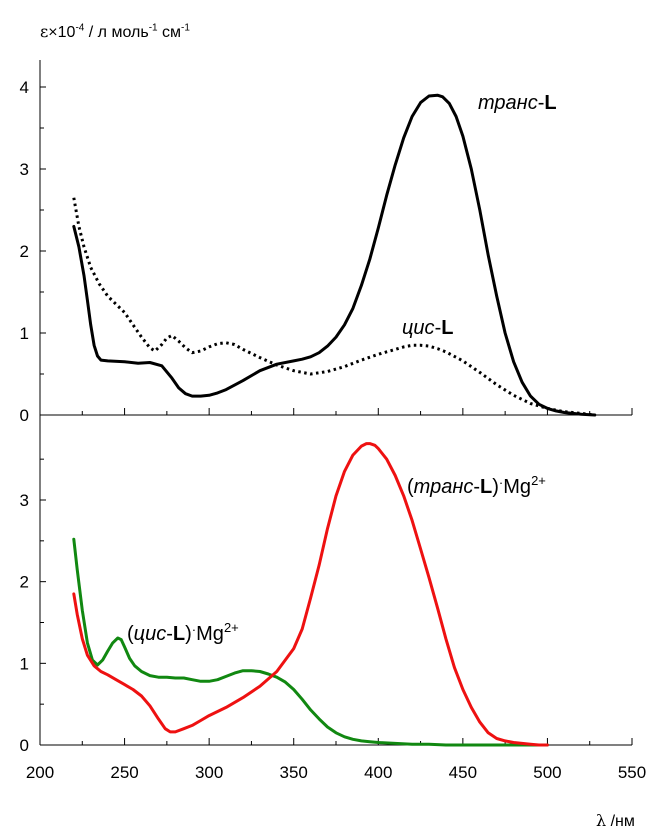 The image size is (655, 835). I want to click on x-tick-label: 400, so click(378, 772).